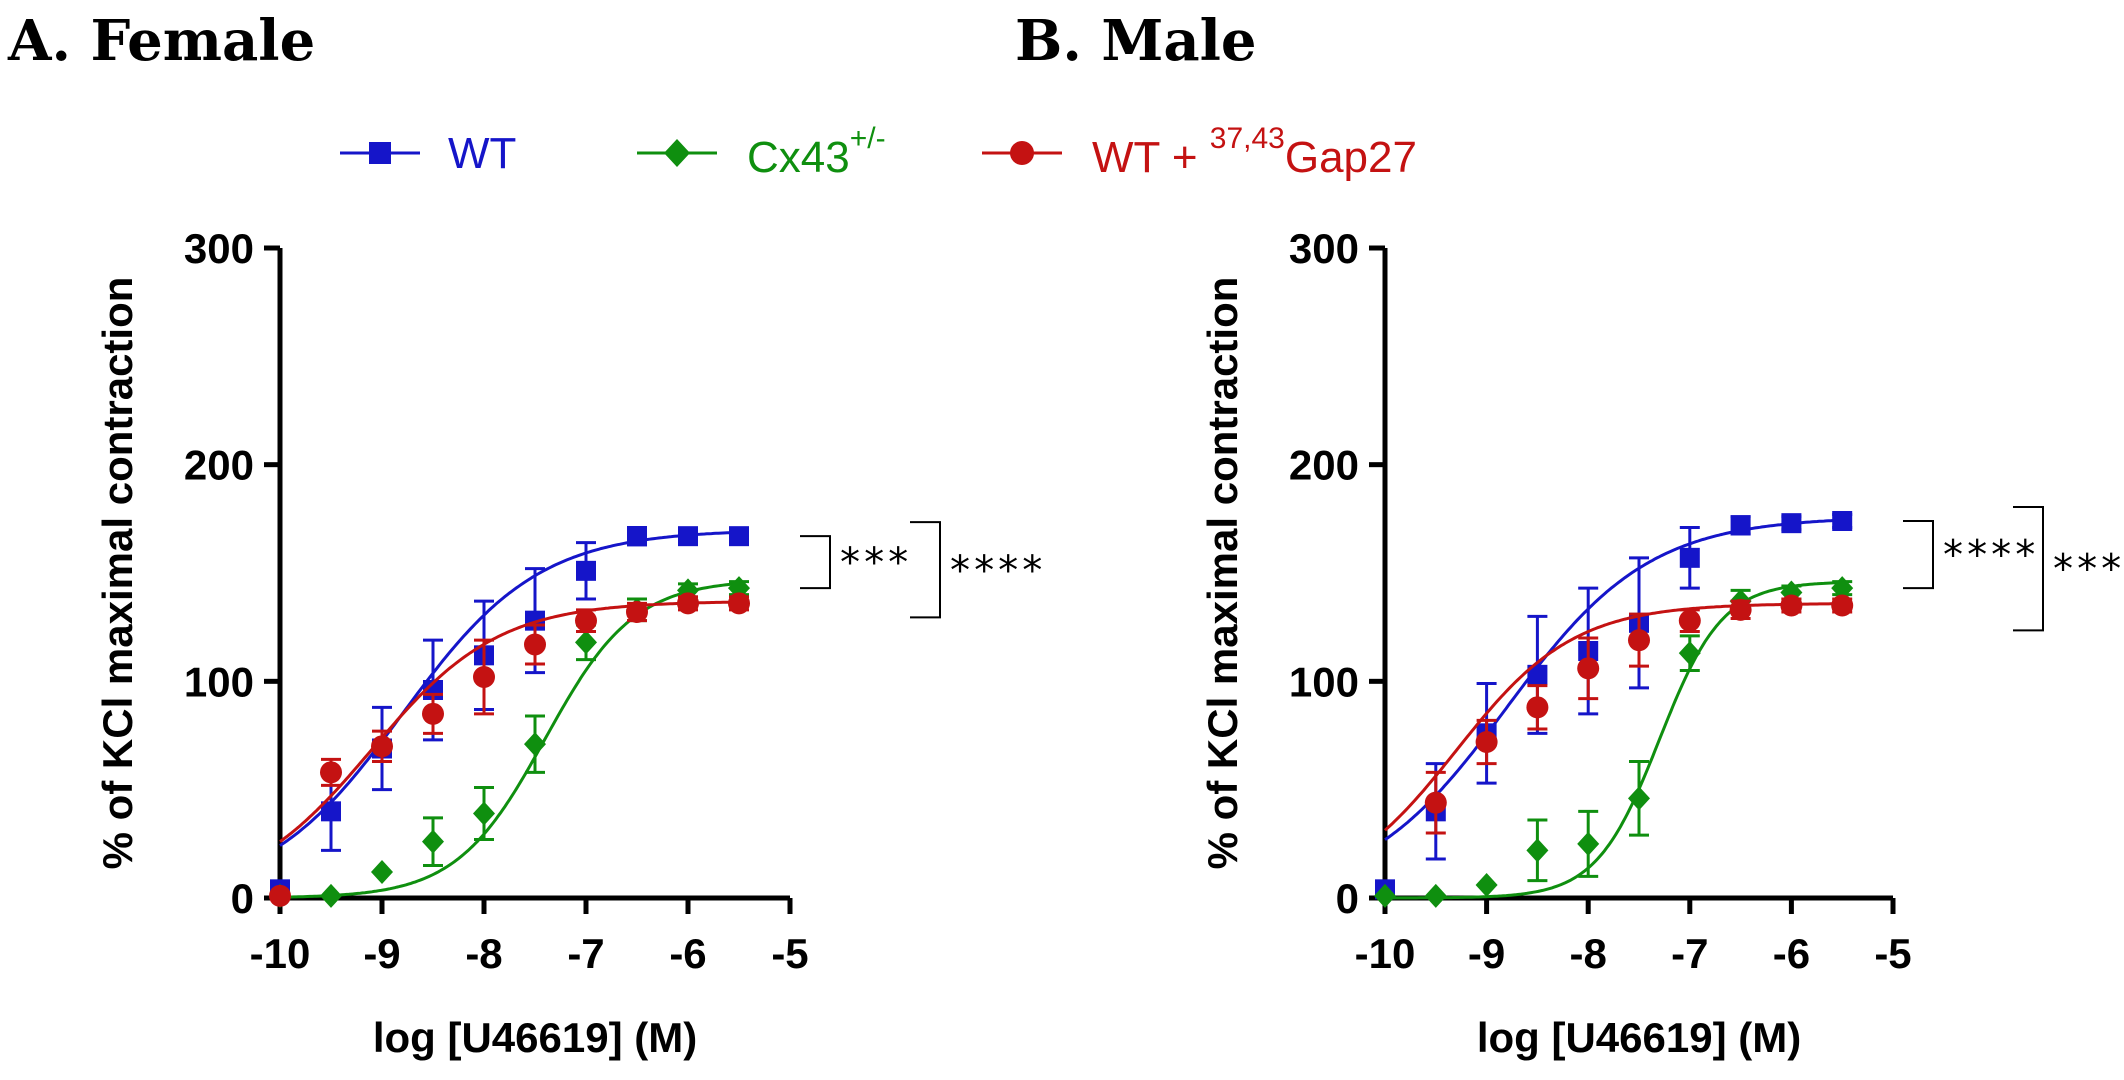 Image resolution: width=2124 pixels, height=1080 pixels. I want to click on panel-b-wt-series, so click(1614, 705).